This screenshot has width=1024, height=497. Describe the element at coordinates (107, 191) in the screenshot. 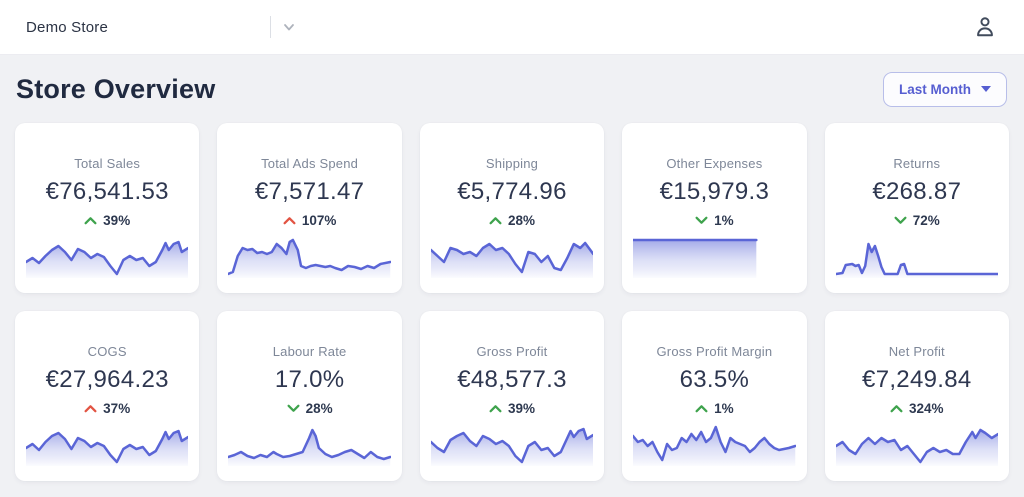

I see `metric-value: €76,541.53` at that location.